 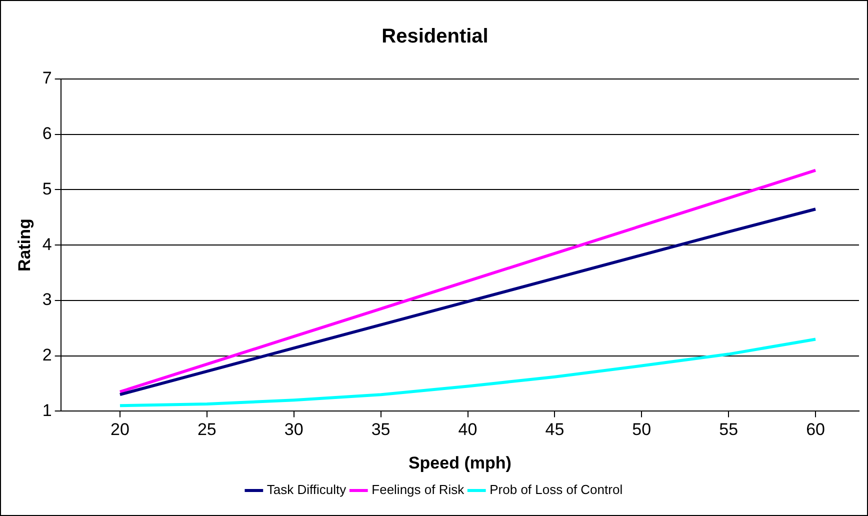 I want to click on x-tick-label: 45, so click(x=554, y=430).